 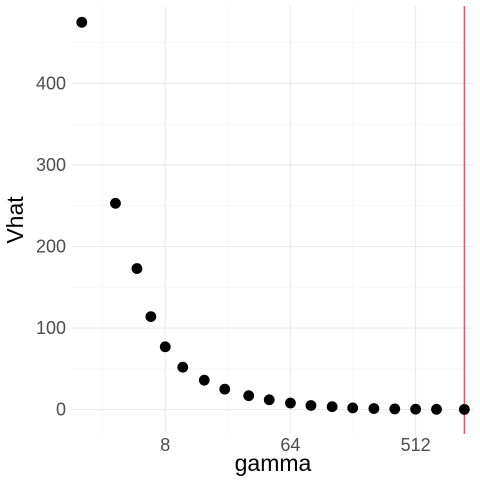 What do you see at coordinates (165, 445) in the screenshot?
I see `x-tick-label: 8` at bounding box center [165, 445].